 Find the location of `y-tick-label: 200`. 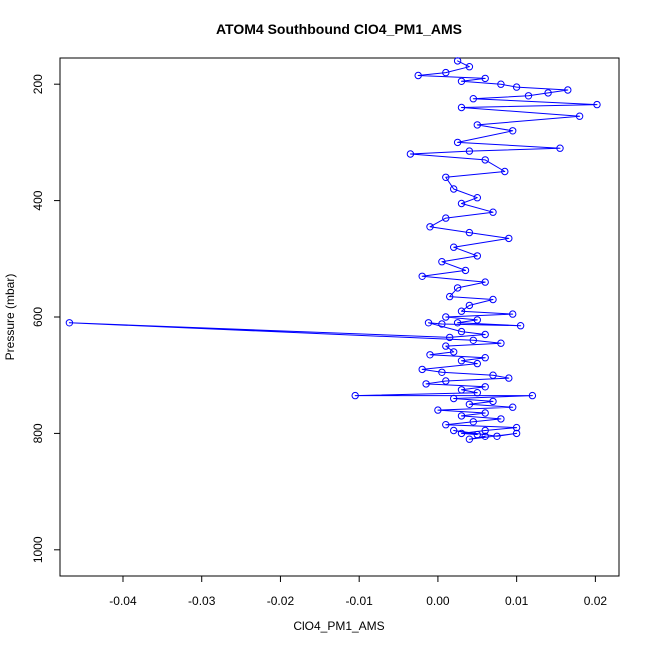

y-tick-label: 200 is located at coordinates (38, 84).